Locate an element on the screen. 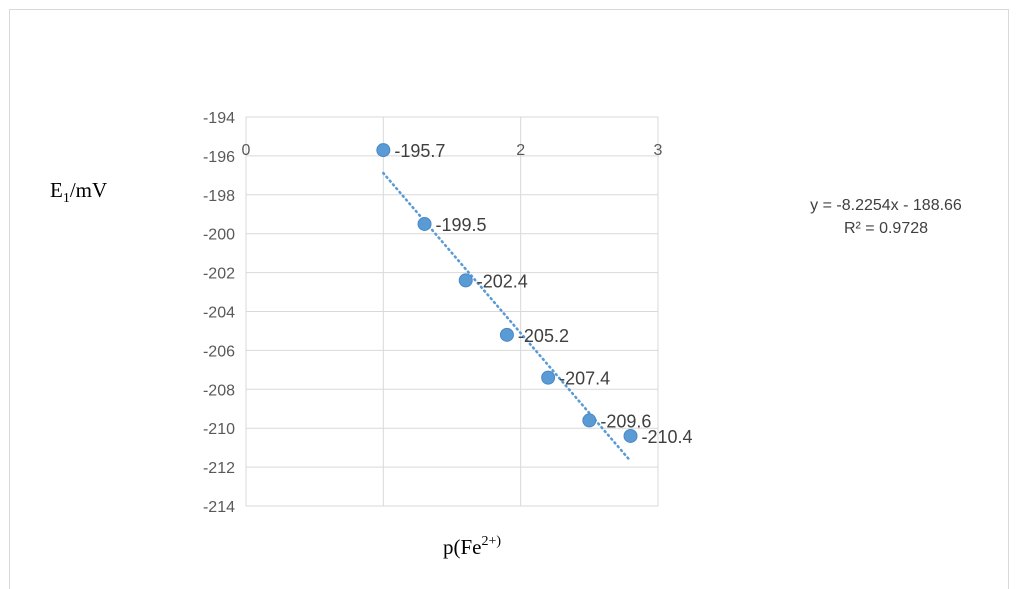  data-label: -195.7 is located at coordinates (419, 151).